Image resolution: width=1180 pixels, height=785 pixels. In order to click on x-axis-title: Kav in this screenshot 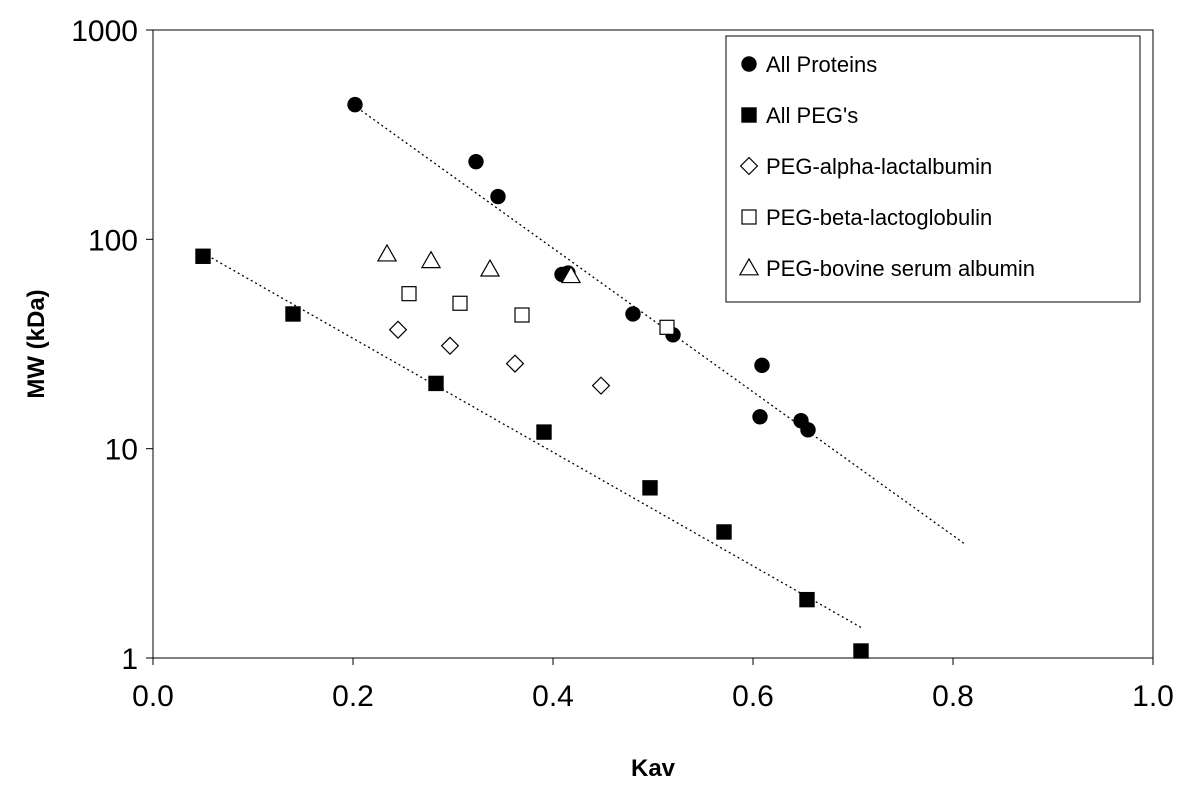, I will do `click(653, 768)`.